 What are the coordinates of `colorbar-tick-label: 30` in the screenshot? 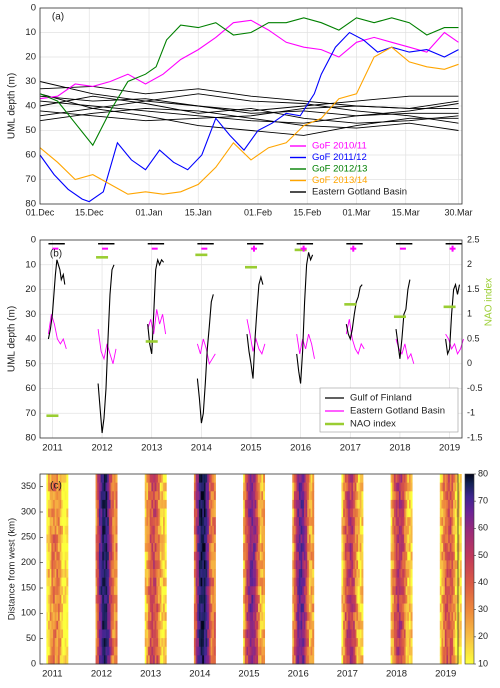 It's located at (483, 609).